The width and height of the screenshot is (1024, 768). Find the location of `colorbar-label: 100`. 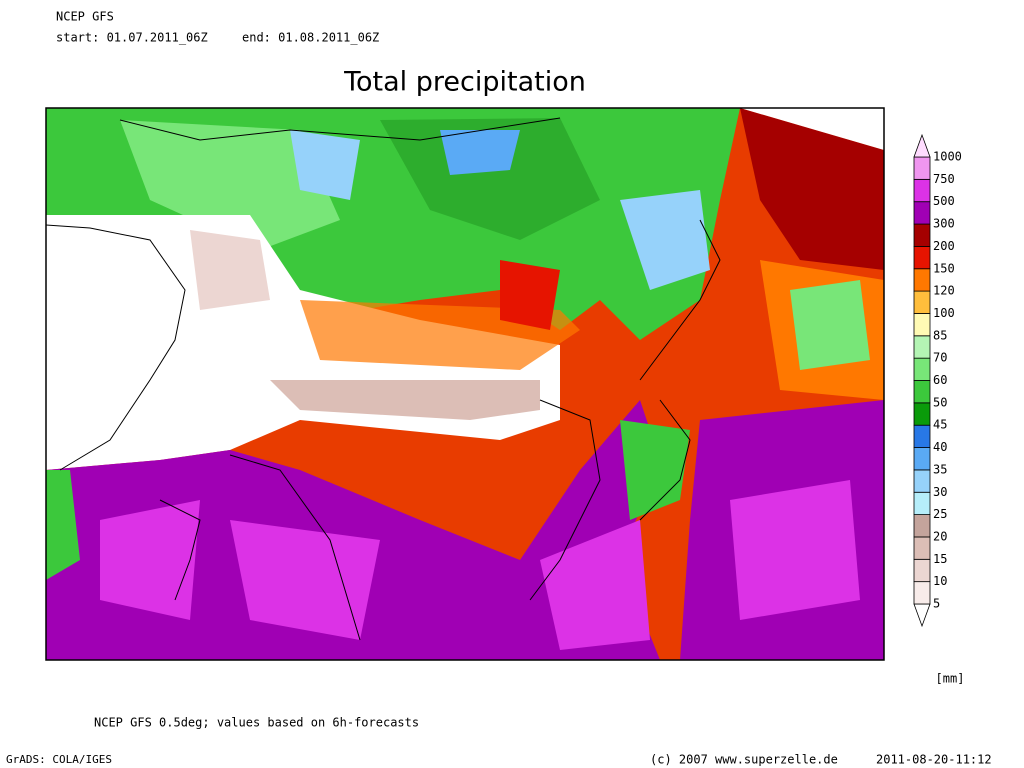

colorbar-label: 100 is located at coordinates (944, 313).